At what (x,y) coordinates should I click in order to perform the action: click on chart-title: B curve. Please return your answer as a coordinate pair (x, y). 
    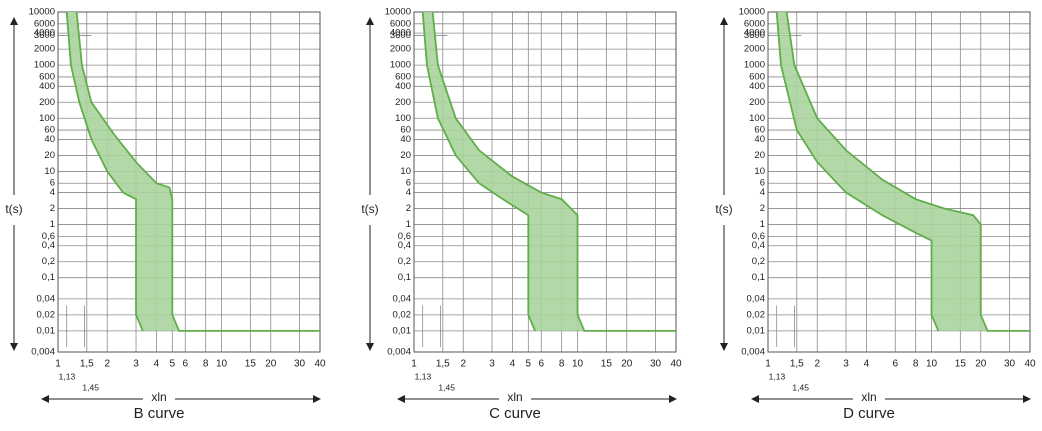
    Looking at the image, I should click on (159, 413).